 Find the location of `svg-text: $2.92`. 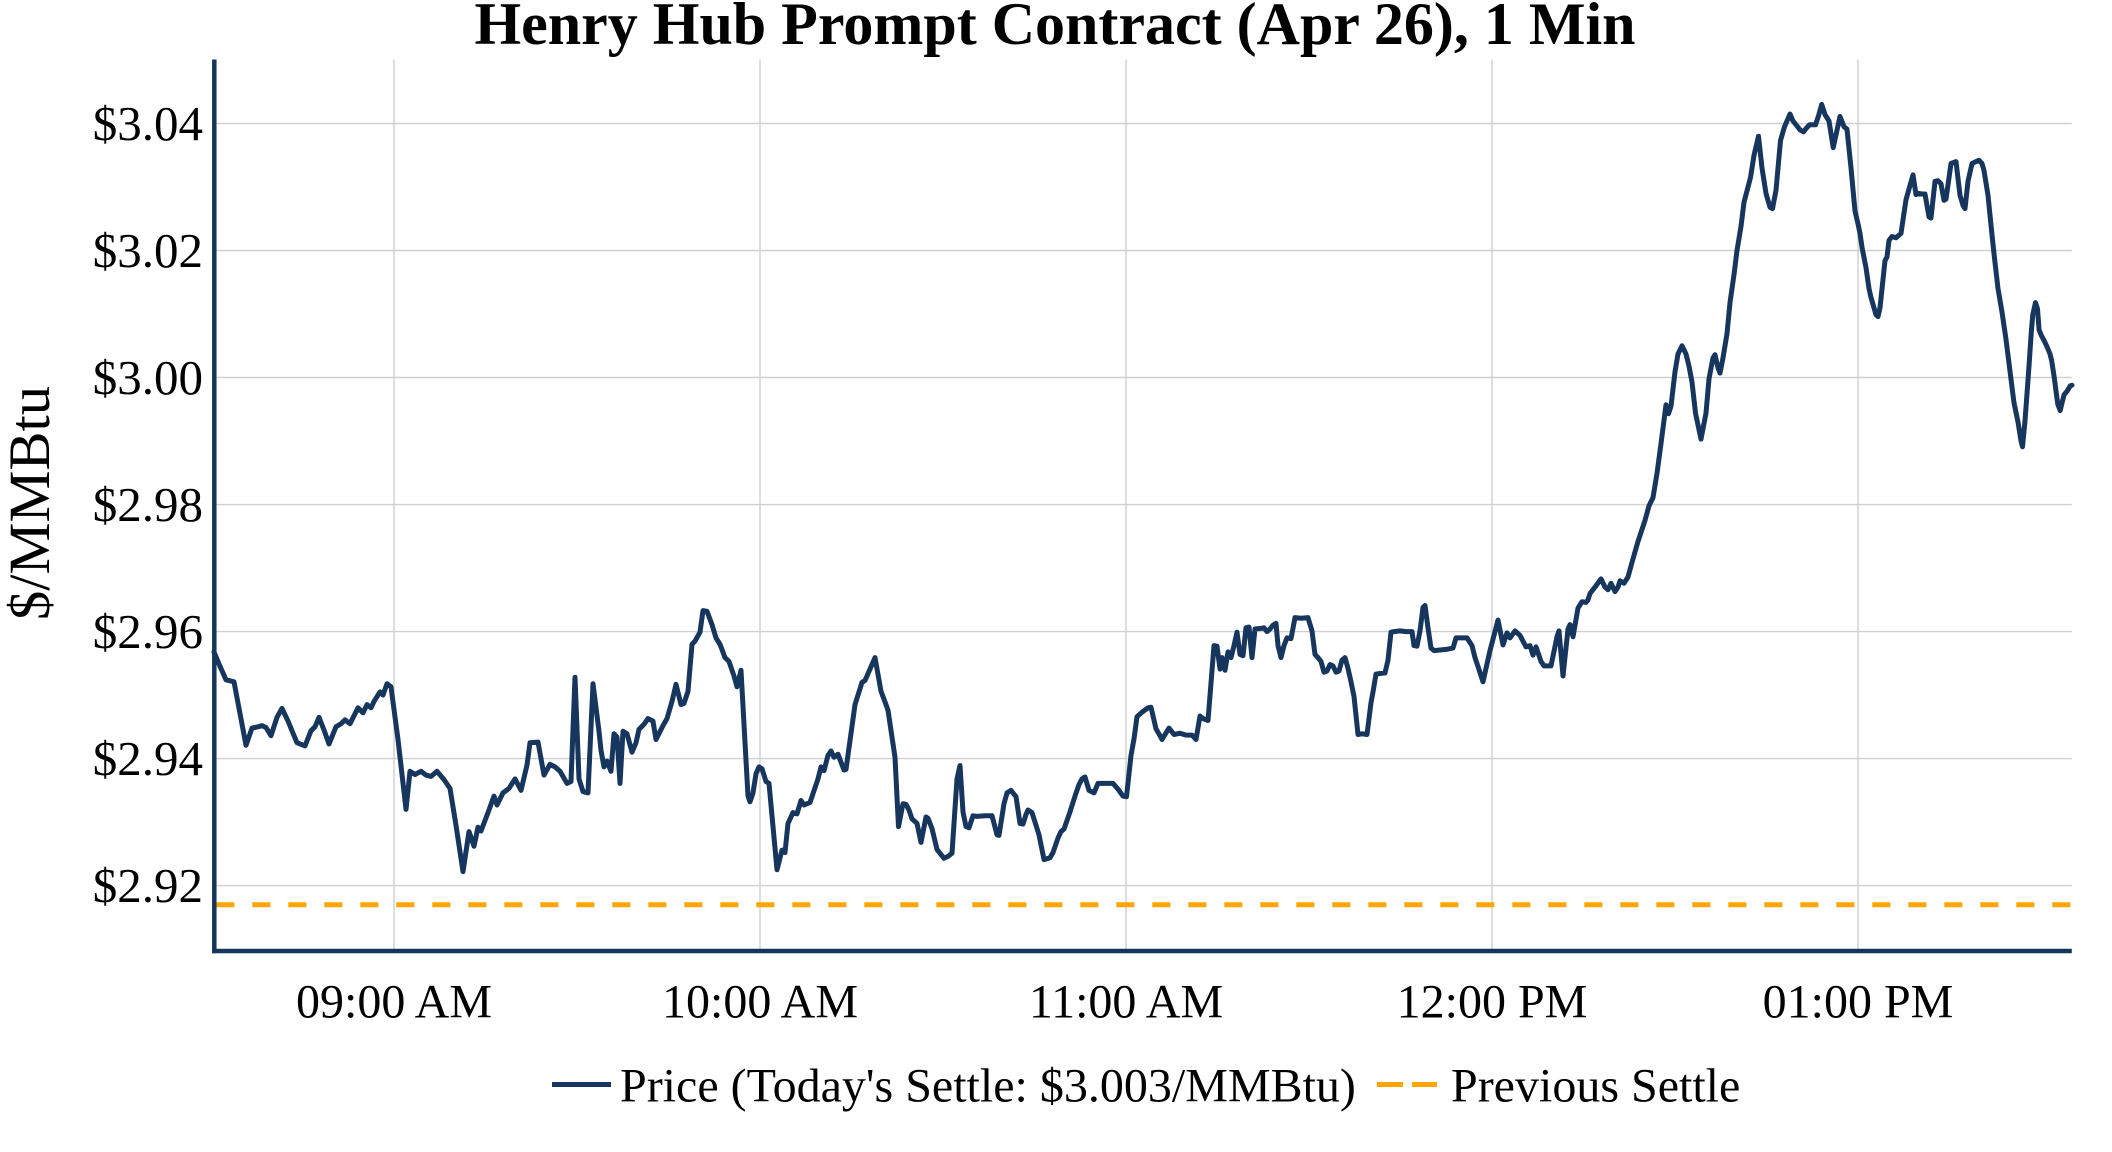

svg-text: $2.92 is located at coordinates (148, 885).